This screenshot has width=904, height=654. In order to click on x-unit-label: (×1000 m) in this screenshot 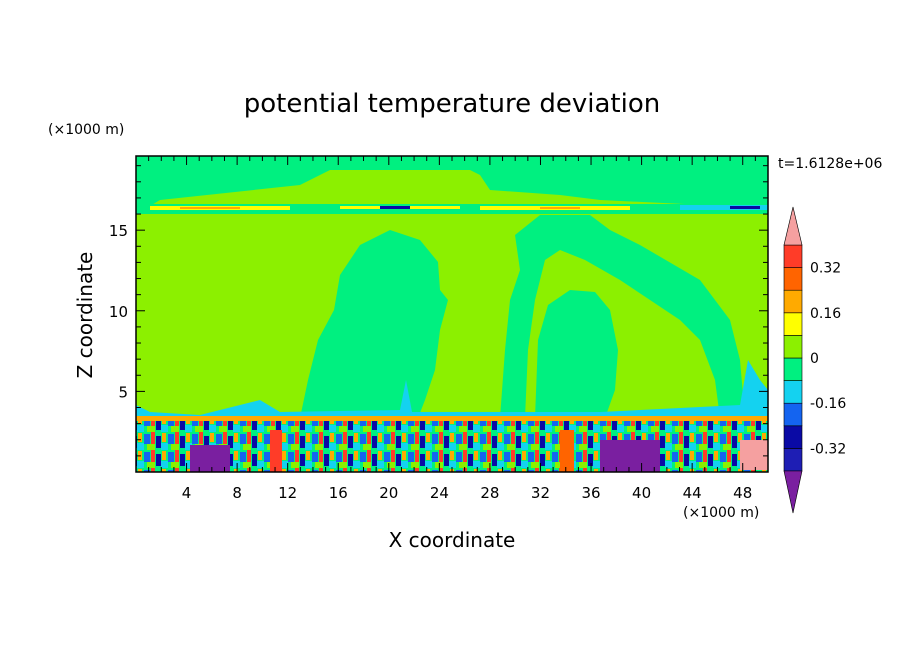, I will do `click(721, 513)`.